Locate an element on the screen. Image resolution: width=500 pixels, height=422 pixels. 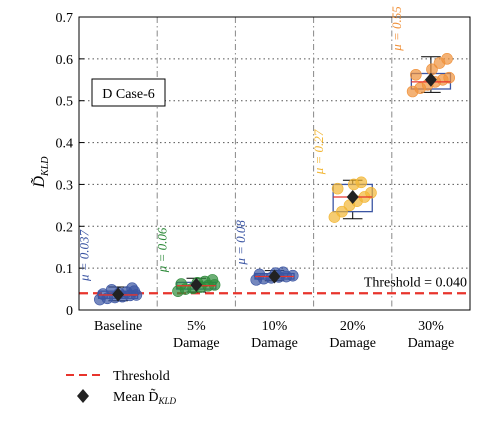
legend: Threshold Mean D̃KLD is located at coordinates (121, 387).